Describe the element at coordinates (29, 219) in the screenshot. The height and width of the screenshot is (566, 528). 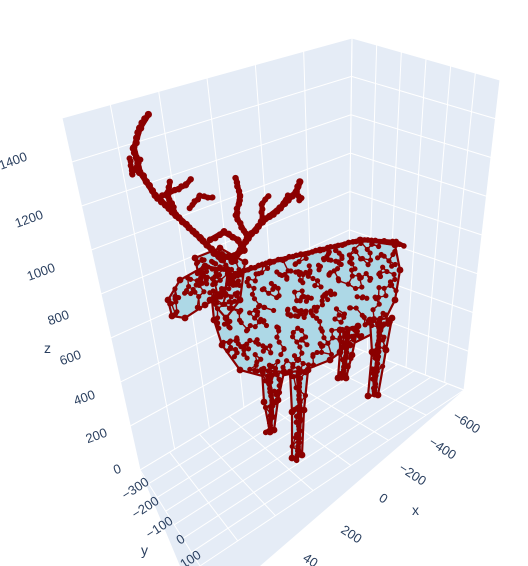
I see `z-tick-label: 1200` at that location.